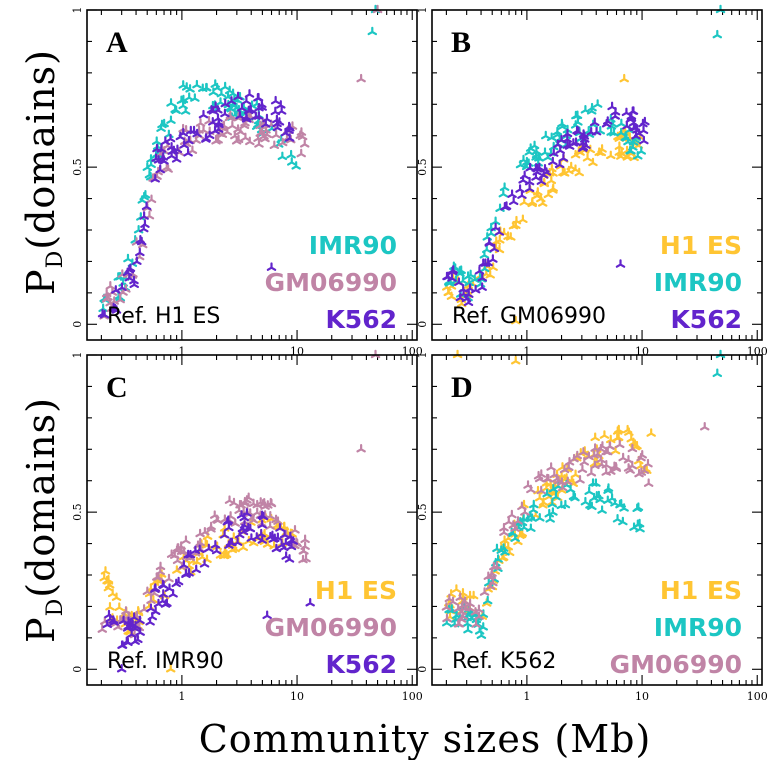 This screenshot has width=773, height=760. Describe the element at coordinates (165, 661) in the screenshot. I see `reference-label: Ref. IMR90` at that location.